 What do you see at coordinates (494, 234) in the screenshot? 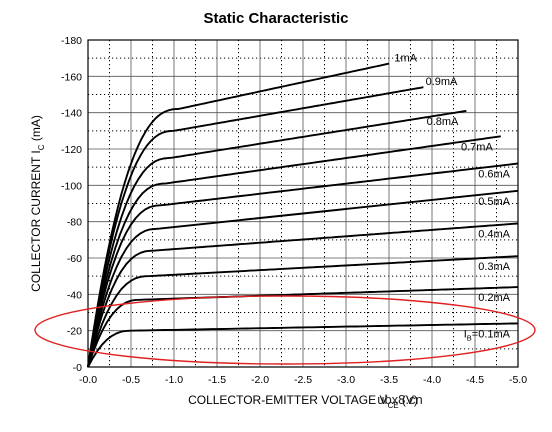
I see `curve-label: 0.4mA` at bounding box center [494, 234].